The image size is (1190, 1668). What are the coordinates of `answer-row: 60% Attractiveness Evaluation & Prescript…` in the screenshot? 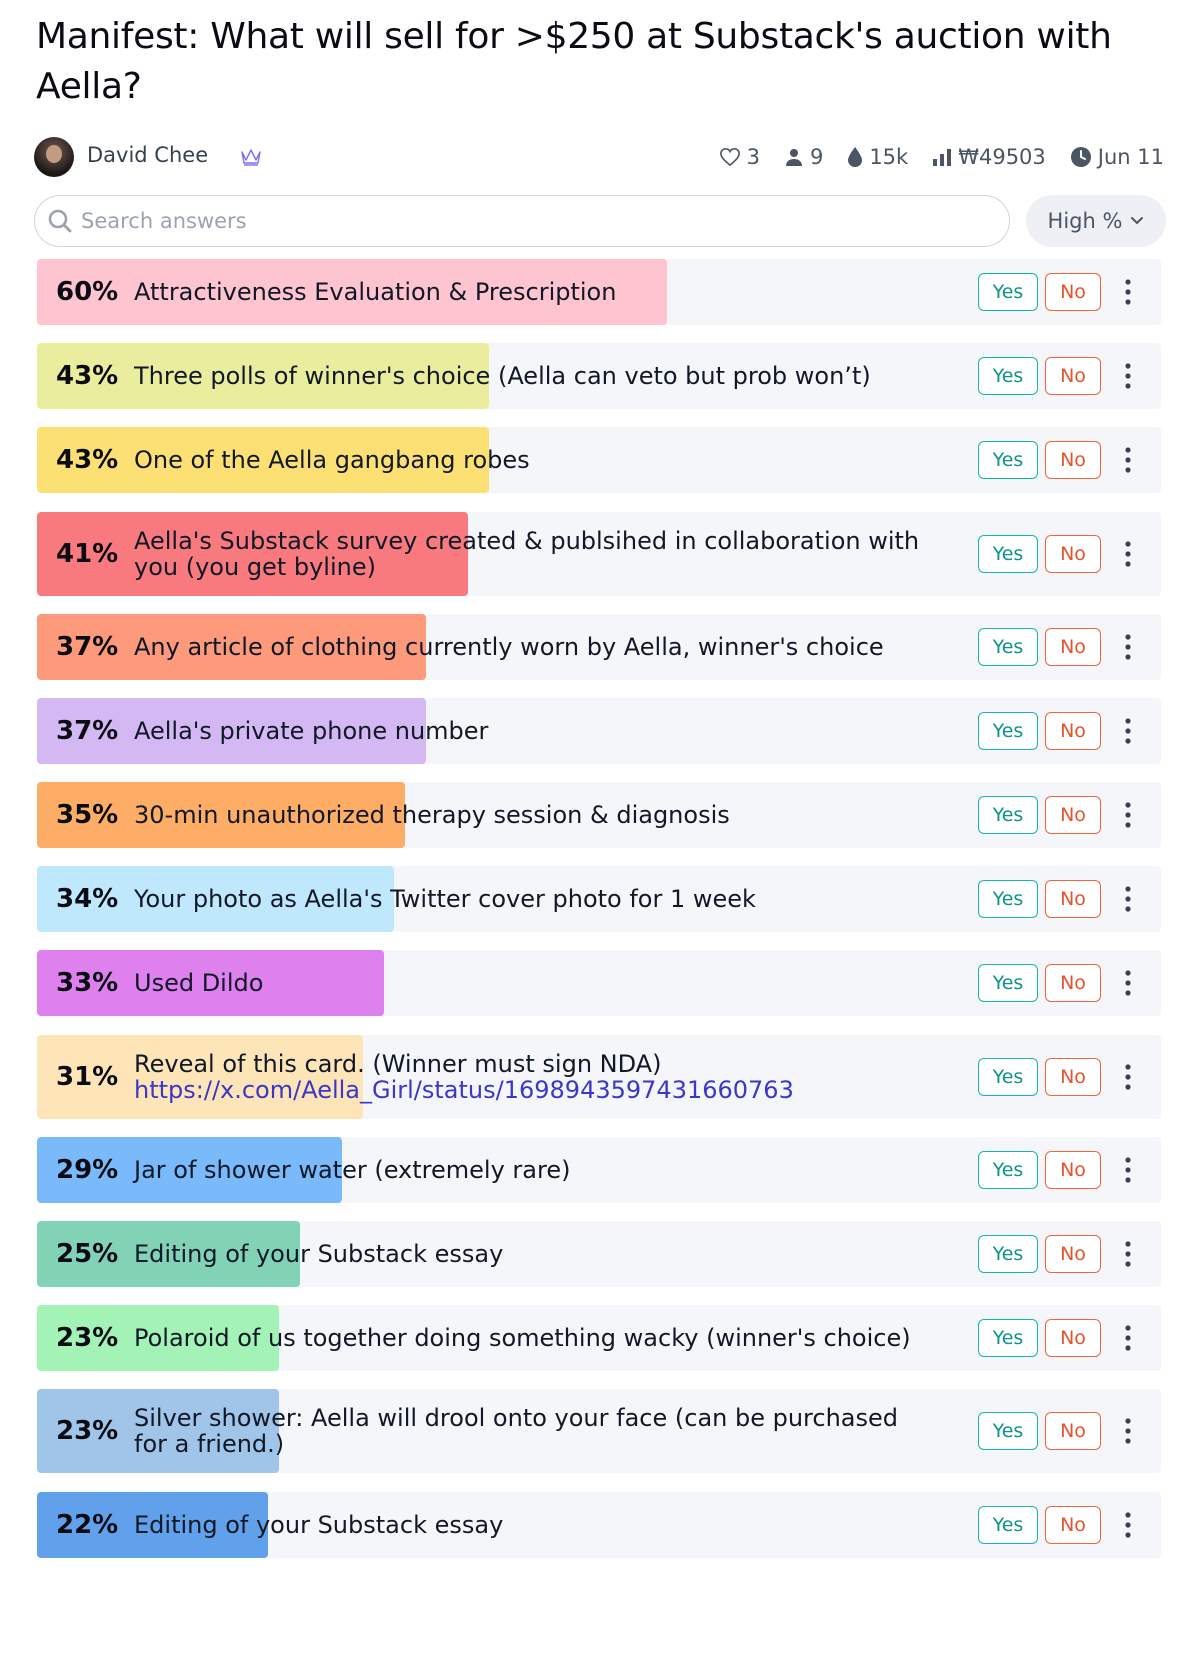 It's located at (599, 292).